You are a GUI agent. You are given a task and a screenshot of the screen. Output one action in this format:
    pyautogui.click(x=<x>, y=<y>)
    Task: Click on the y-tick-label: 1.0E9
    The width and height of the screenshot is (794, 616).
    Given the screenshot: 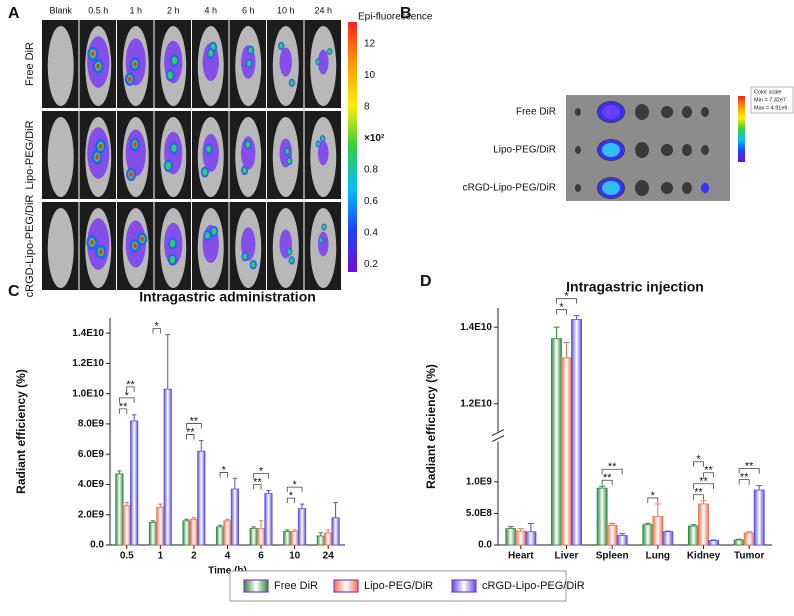 What is the action you would take?
    pyautogui.click(x=479, y=481)
    